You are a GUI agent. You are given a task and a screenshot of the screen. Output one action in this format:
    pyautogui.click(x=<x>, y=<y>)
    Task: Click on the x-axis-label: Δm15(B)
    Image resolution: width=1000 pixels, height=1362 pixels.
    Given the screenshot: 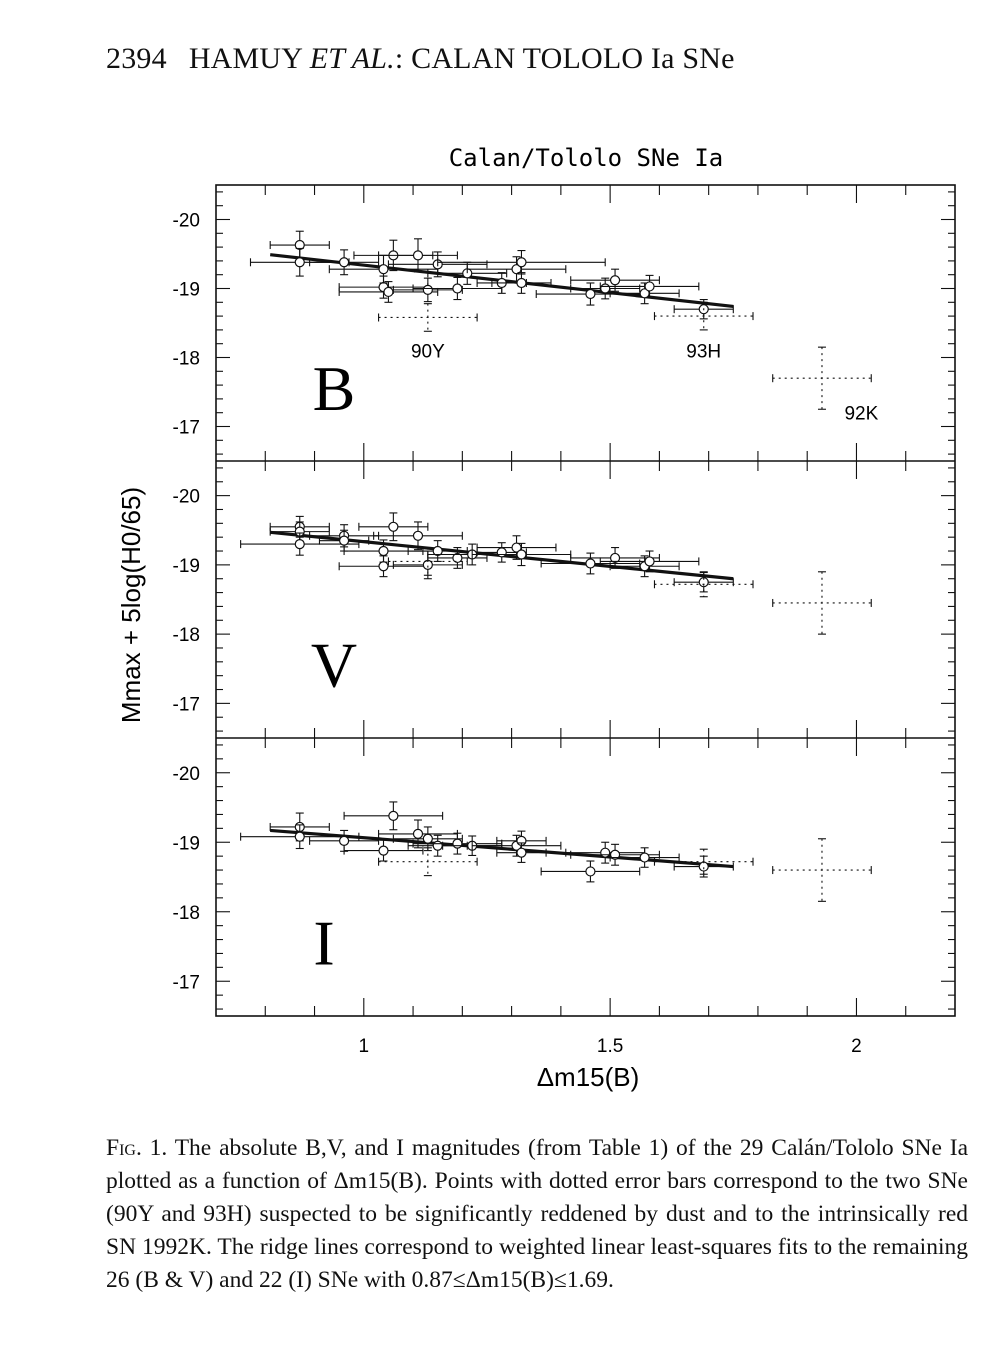 What is the action you would take?
    pyautogui.click(x=588, y=1077)
    